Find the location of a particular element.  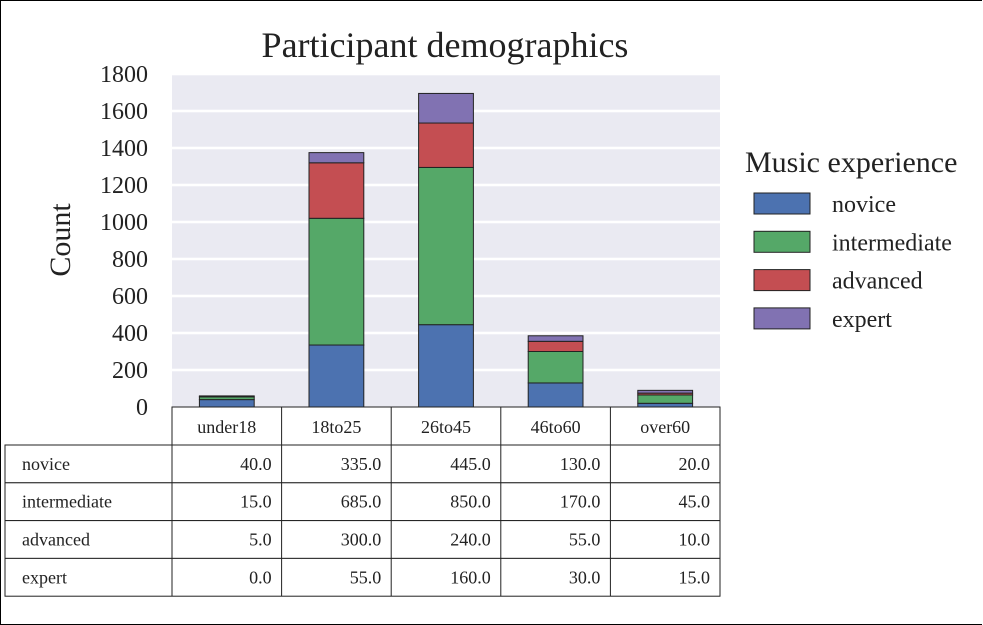

y-tick-label: 600 is located at coordinates (130, 297).